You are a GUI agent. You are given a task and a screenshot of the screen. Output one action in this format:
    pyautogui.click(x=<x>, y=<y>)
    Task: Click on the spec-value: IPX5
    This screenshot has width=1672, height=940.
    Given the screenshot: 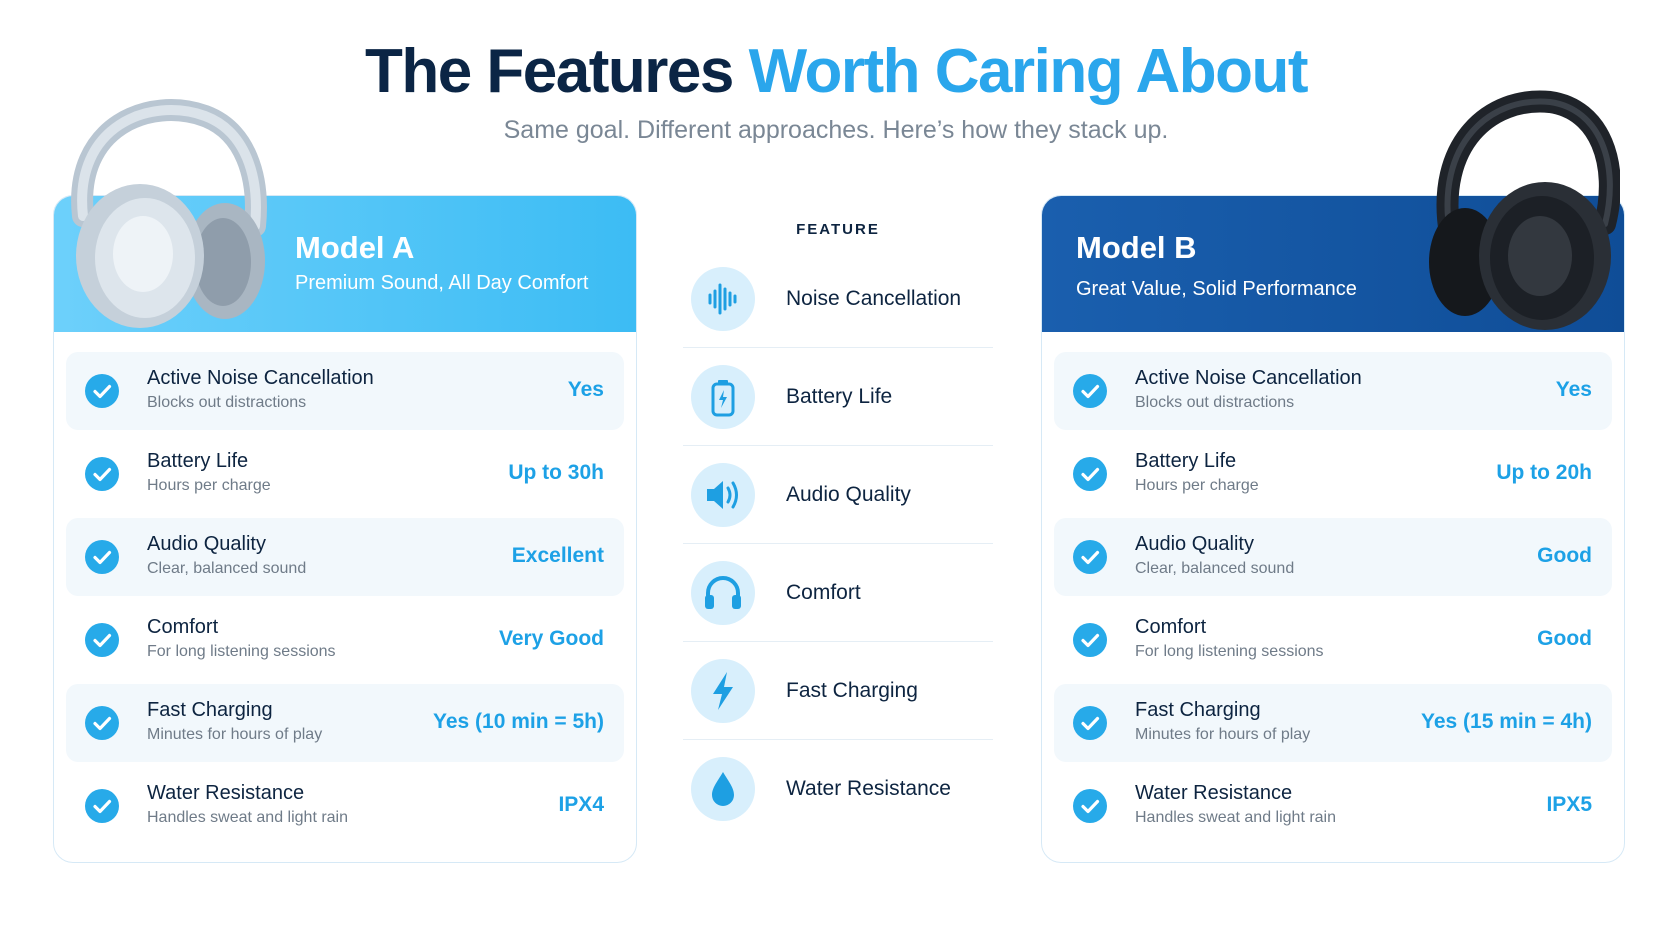 What is the action you would take?
    pyautogui.click(x=1569, y=804)
    